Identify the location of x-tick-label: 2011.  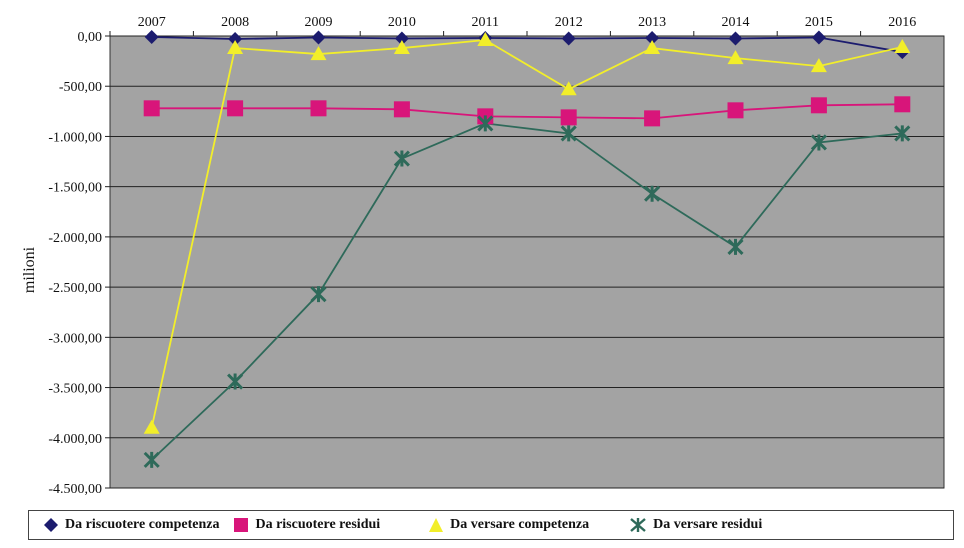
(485, 22).